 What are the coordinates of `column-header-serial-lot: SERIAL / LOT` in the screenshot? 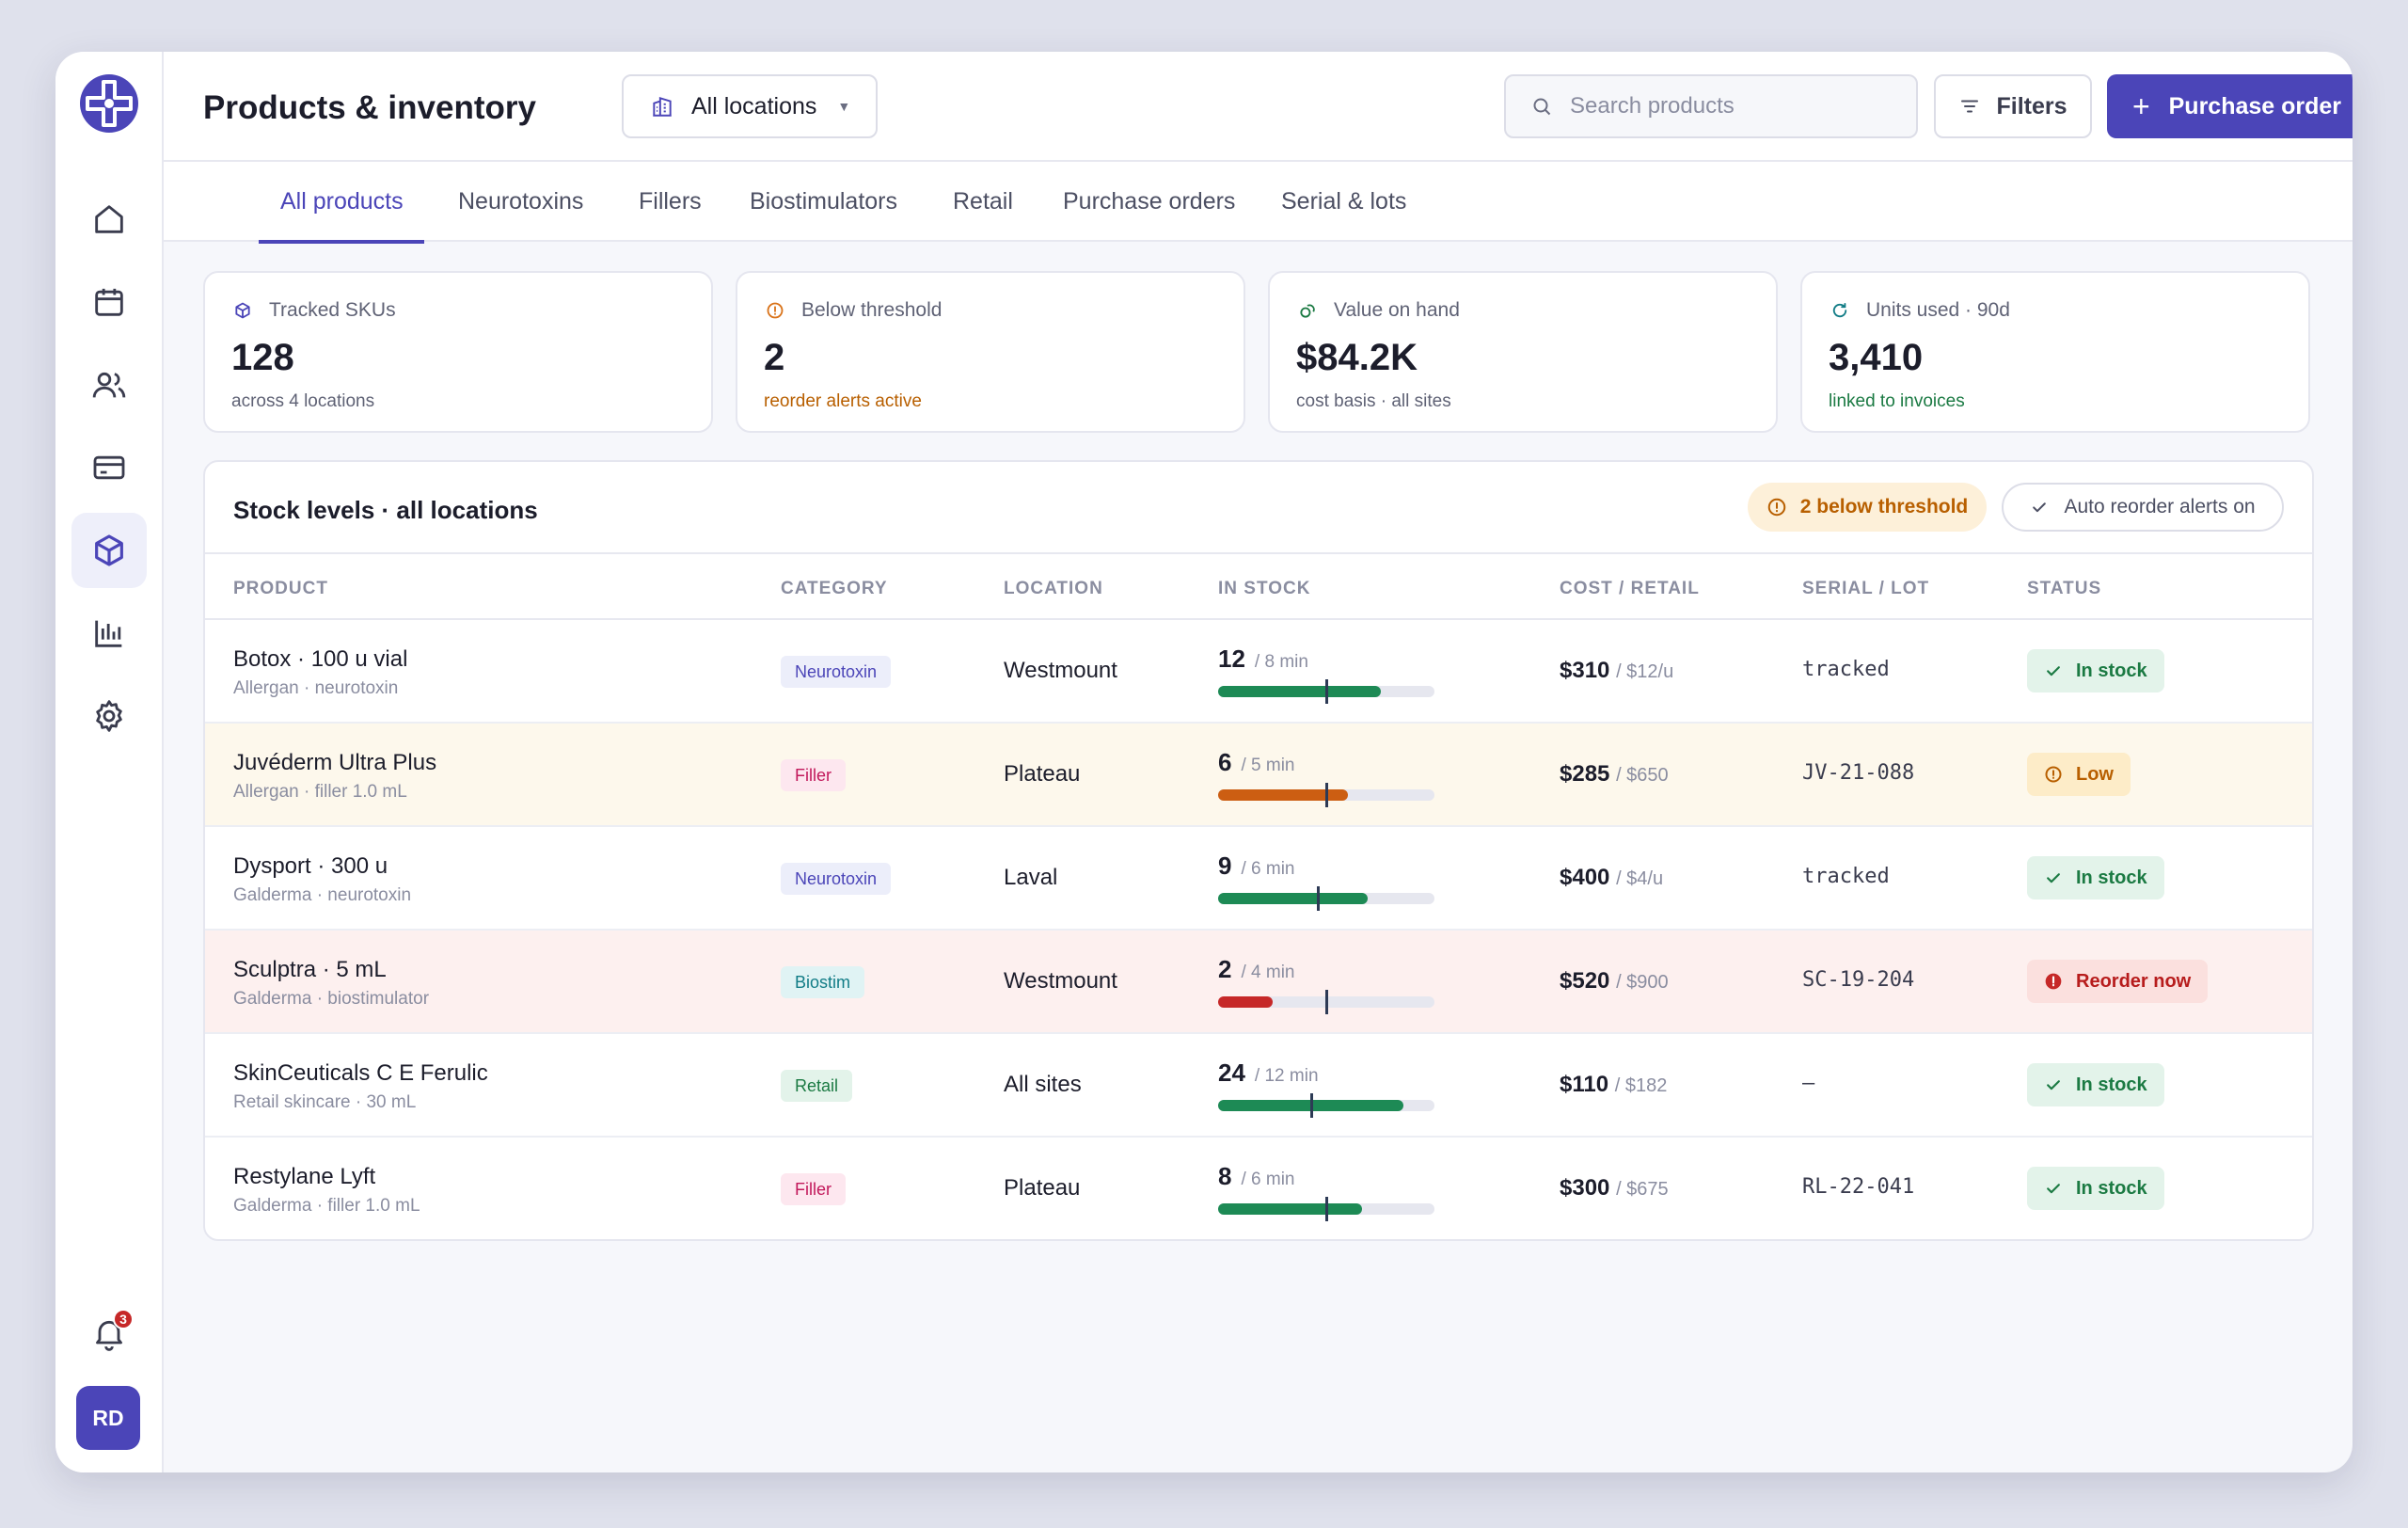 It's located at (1866, 588).